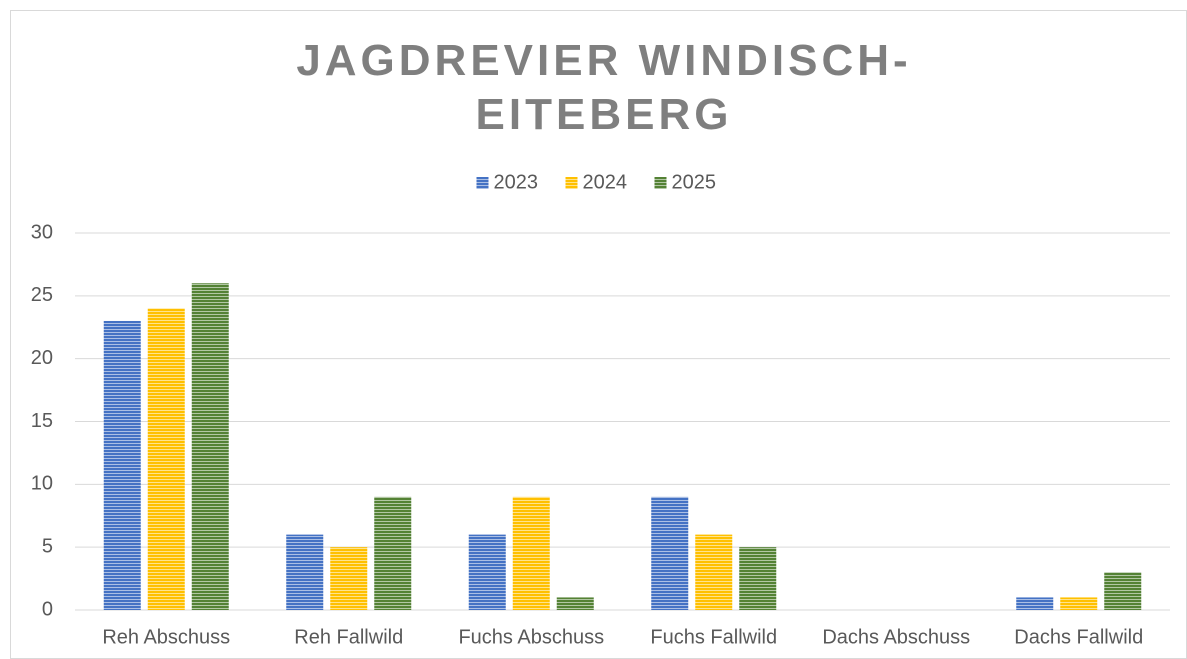  I want to click on legend-label: 2025, so click(694, 182).